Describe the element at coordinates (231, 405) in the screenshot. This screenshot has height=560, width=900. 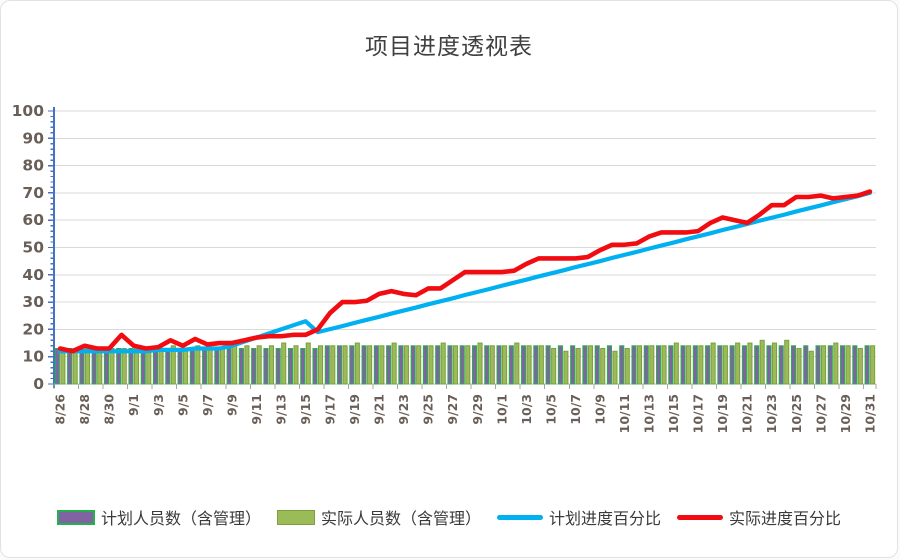
I see `x-tick-label: 9/9` at that location.